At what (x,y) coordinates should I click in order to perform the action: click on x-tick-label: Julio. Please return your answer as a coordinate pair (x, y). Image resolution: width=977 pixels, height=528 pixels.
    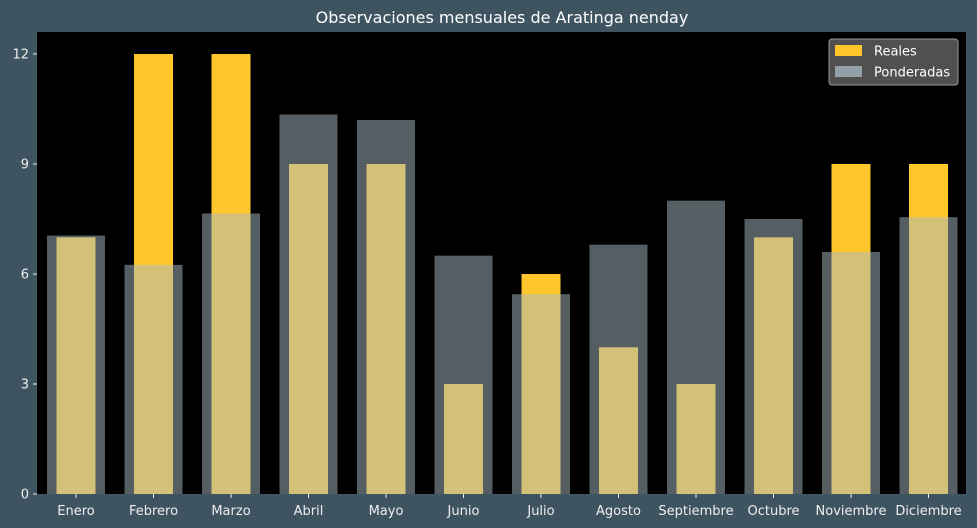
    Looking at the image, I should click on (540, 511).